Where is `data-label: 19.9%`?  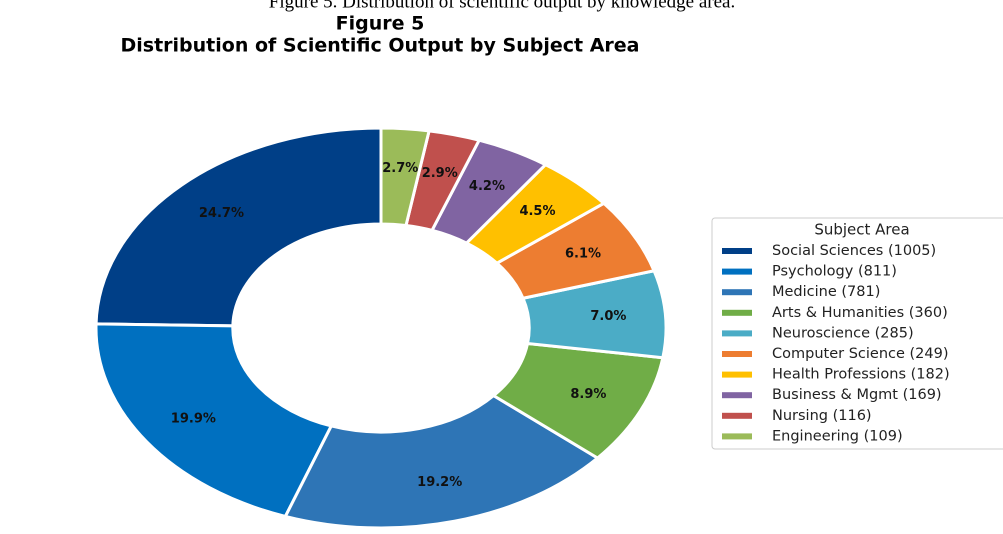 data-label: 19.9% is located at coordinates (193, 418).